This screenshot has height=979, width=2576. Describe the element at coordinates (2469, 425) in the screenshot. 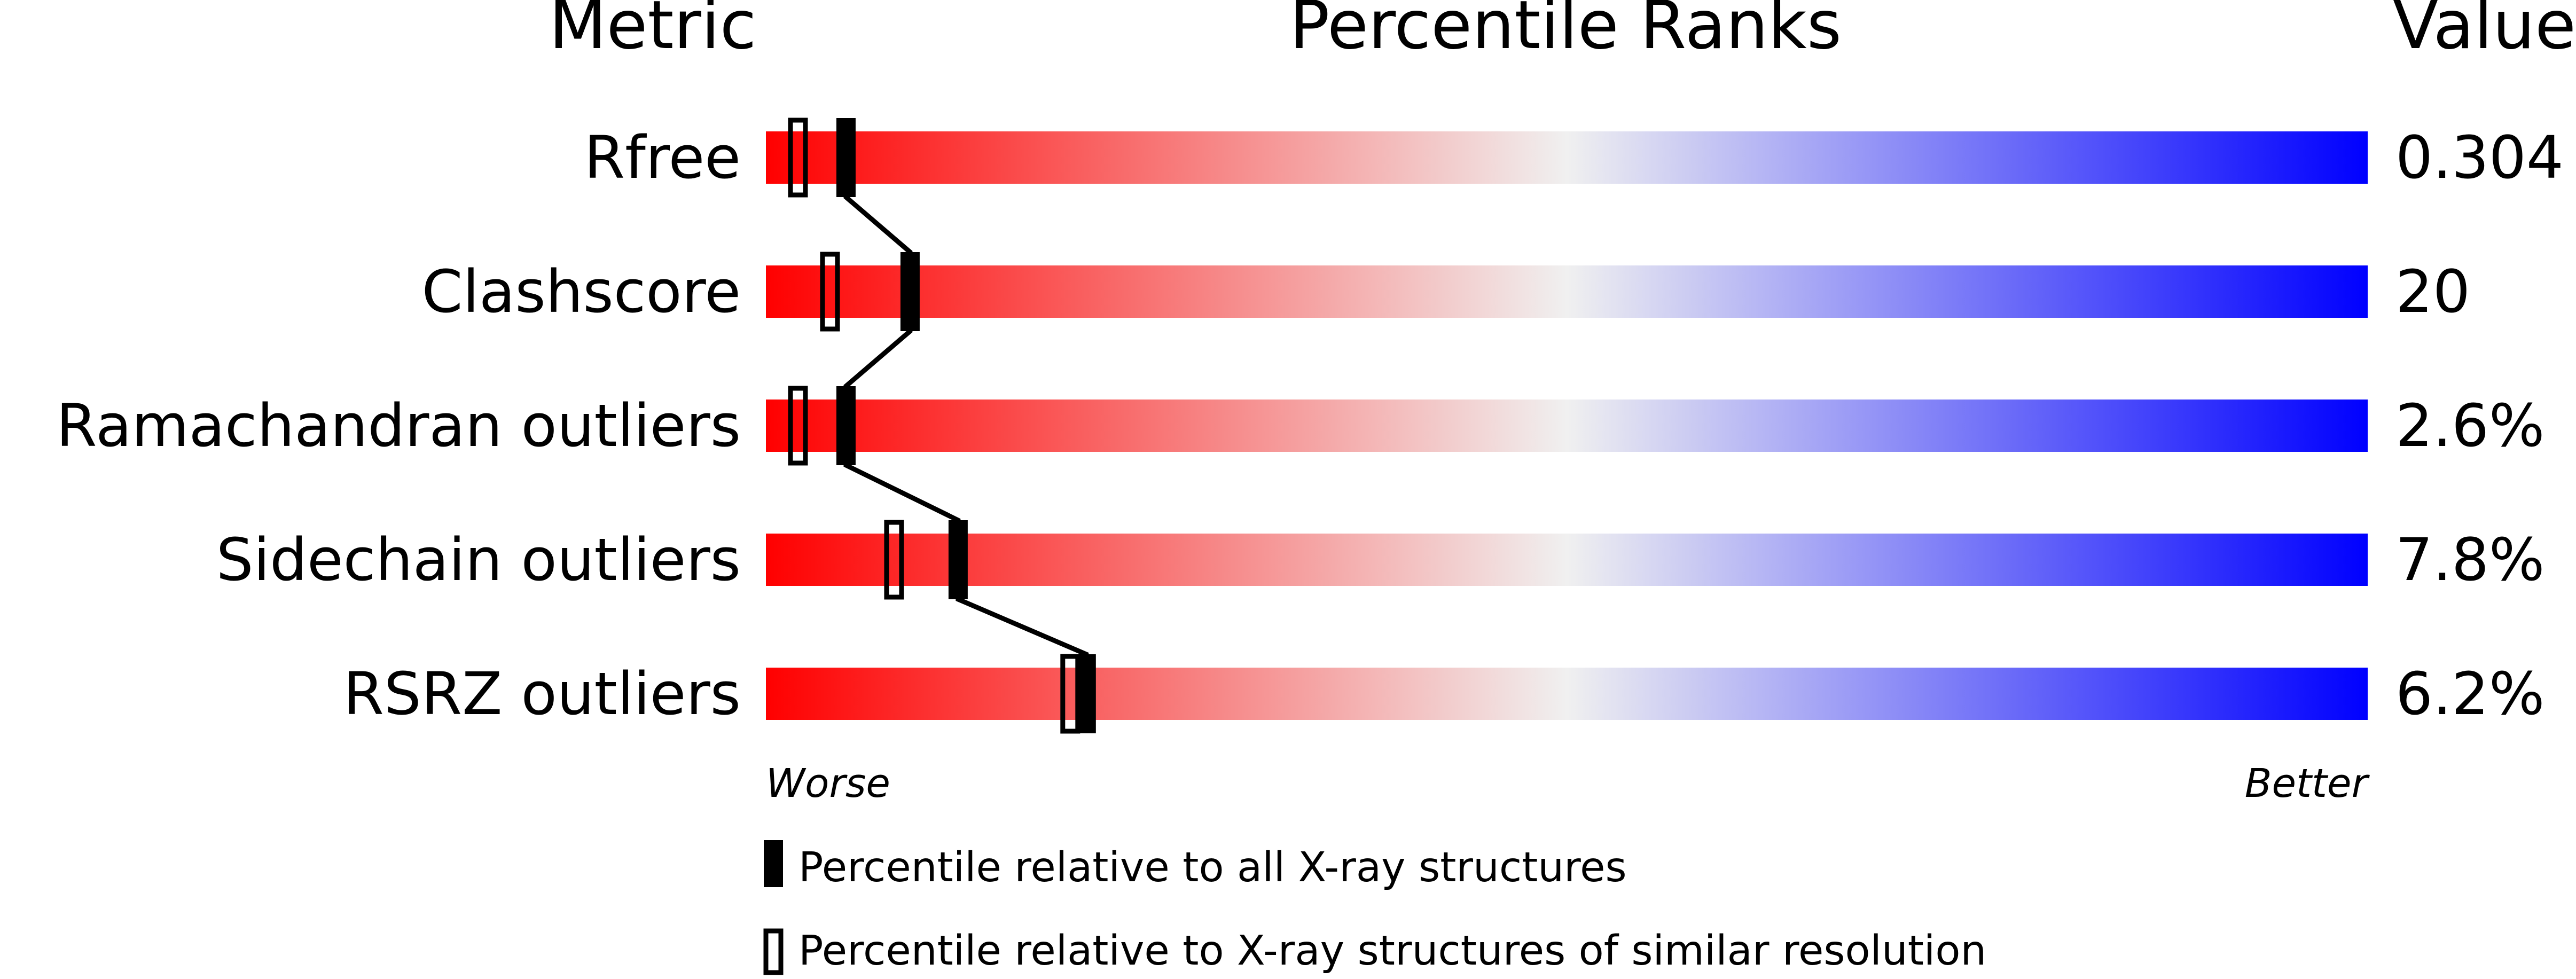

I see `metric-value: 2.6%` at that location.